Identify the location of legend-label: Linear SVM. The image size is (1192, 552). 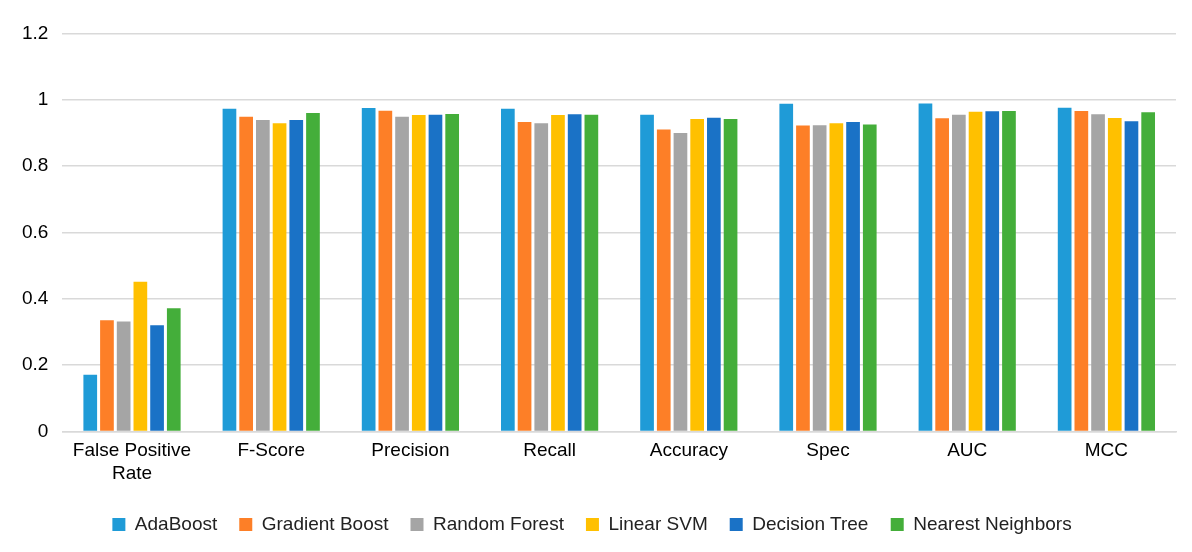
(658, 523).